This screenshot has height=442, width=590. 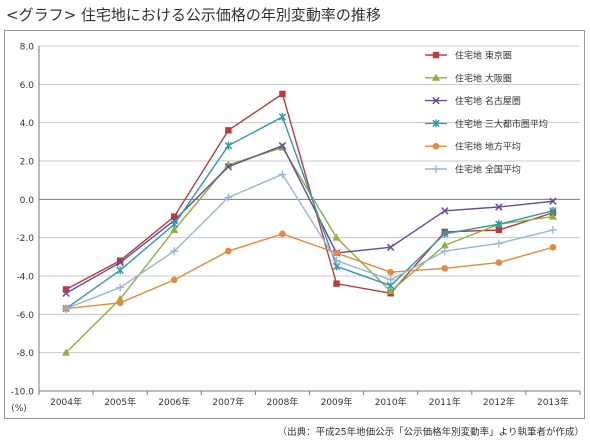 What do you see at coordinates (25, 278) in the screenshot?
I see `y-tick-label: -4.0` at bounding box center [25, 278].